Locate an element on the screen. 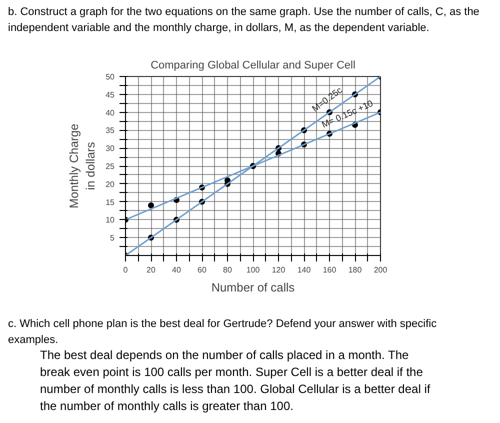 The height and width of the screenshot is (423, 500). y-tick-label: 30 is located at coordinates (111, 149).